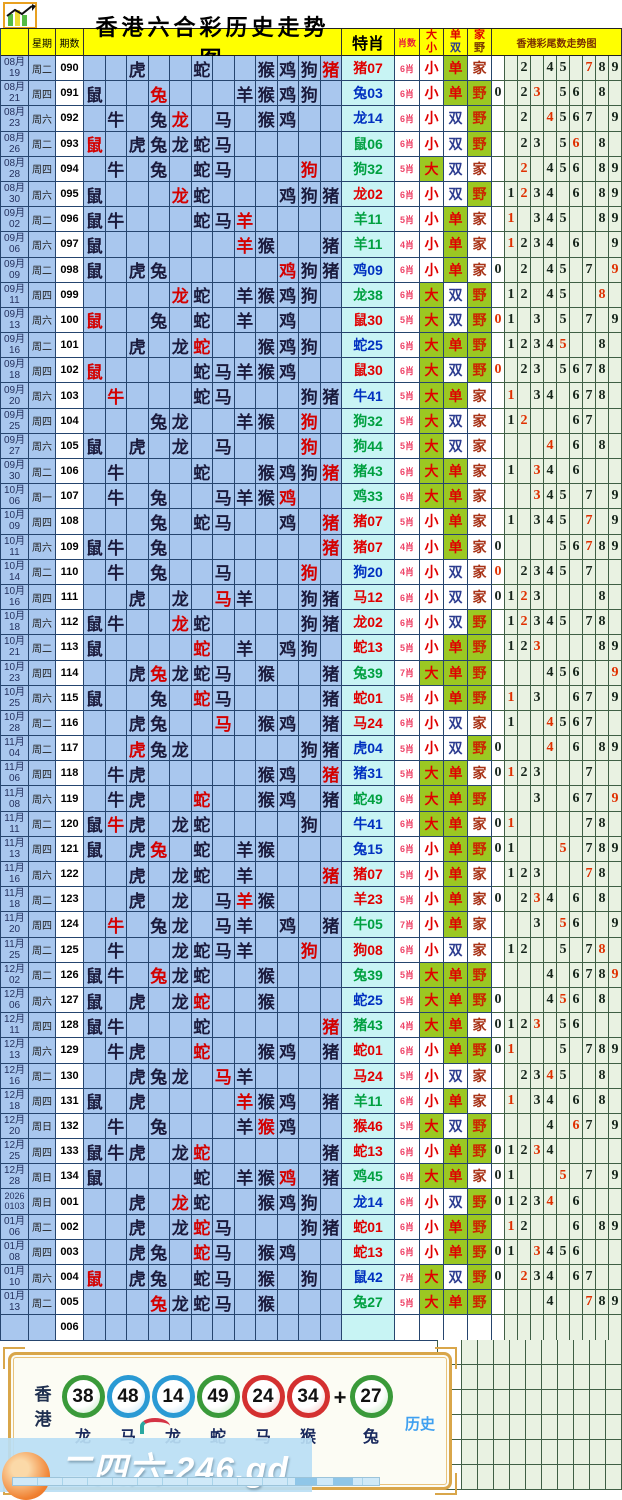 The height and width of the screenshot is (1500, 622). What do you see at coordinates (498, 900) in the screenshot?
I see `tail-cell: 0` at bounding box center [498, 900].